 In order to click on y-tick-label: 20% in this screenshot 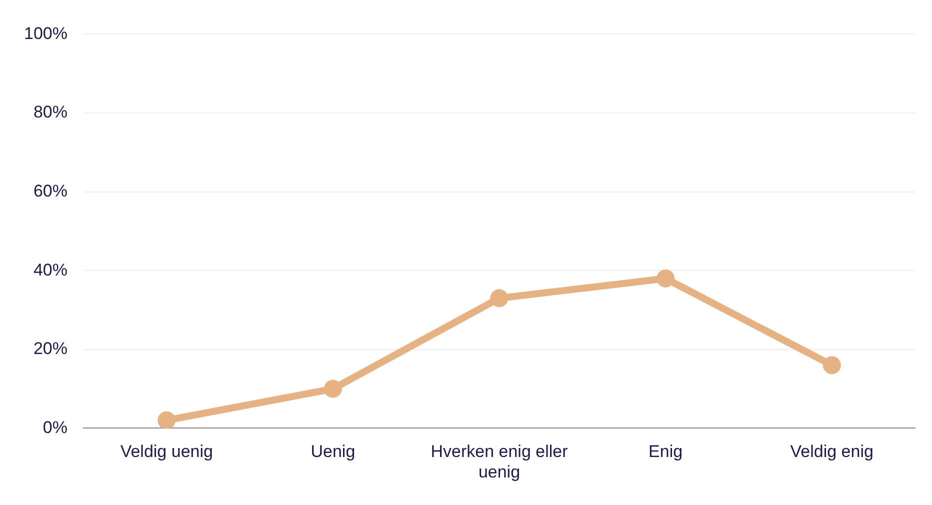, I will do `click(50, 348)`.